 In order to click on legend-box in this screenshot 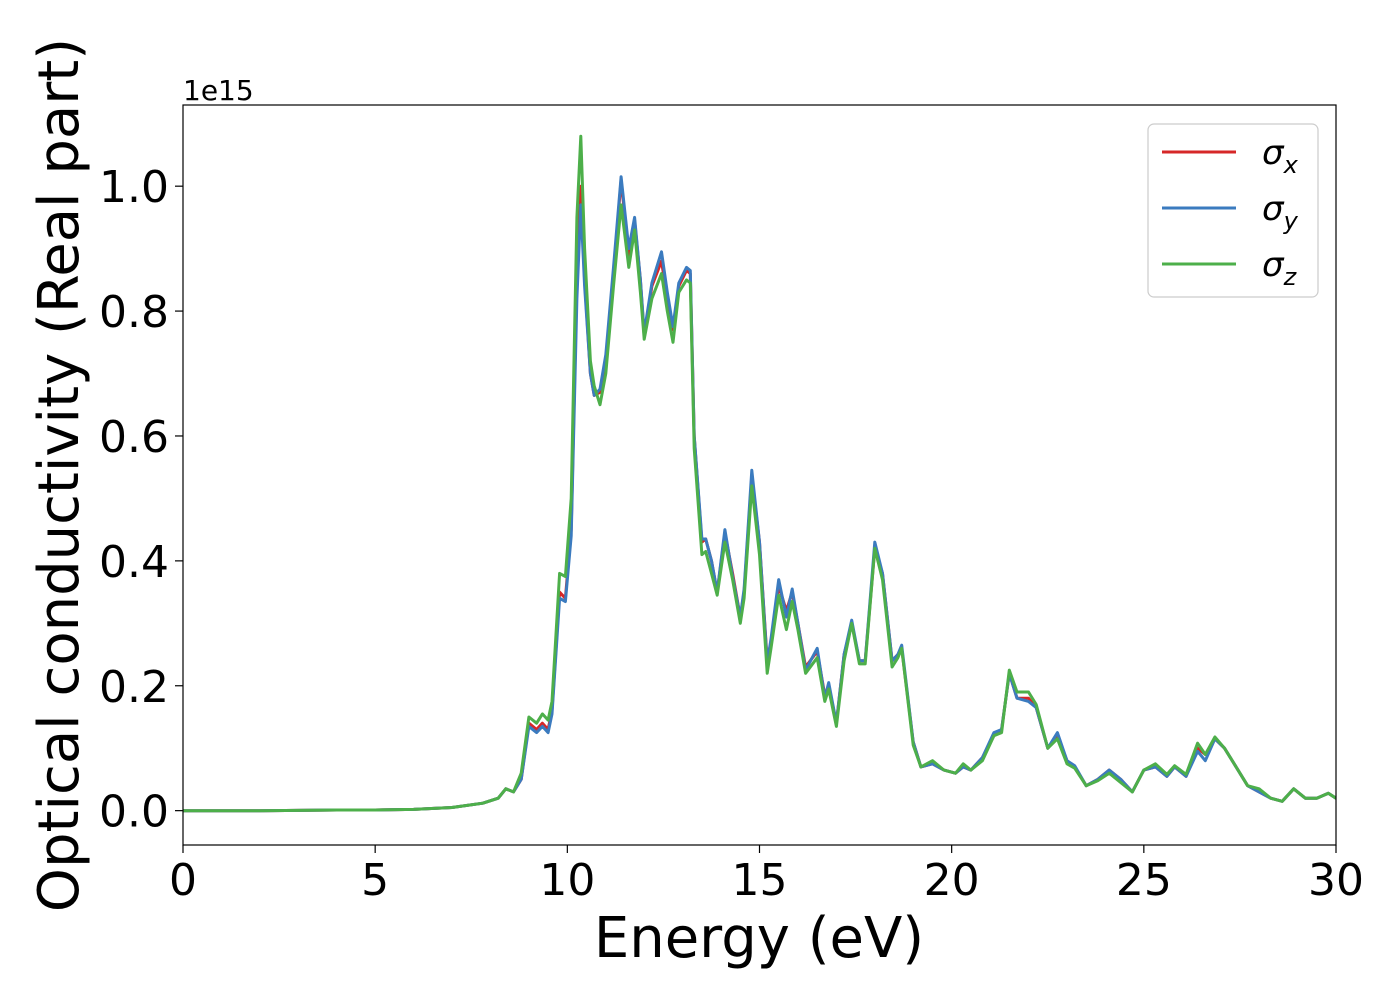, I will do `click(1233, 210)`.